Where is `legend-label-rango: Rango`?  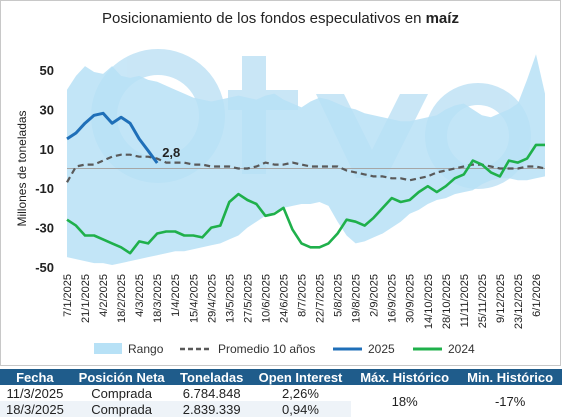 legend-label-rango: Rango is located at coordinates (146, 349).